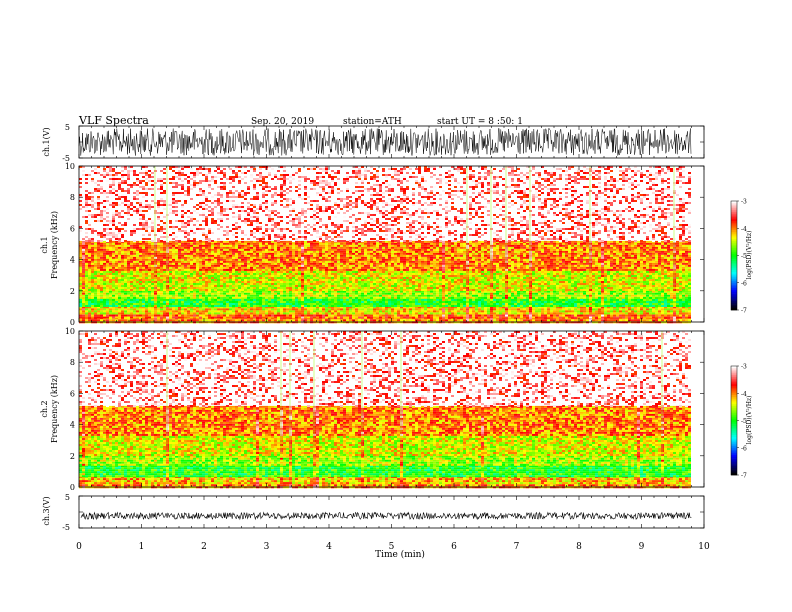 This screenshot has width=792, height=612. I want to click on ch2-frequency-ylabel: Frequency (kHz), so click(54, 409).